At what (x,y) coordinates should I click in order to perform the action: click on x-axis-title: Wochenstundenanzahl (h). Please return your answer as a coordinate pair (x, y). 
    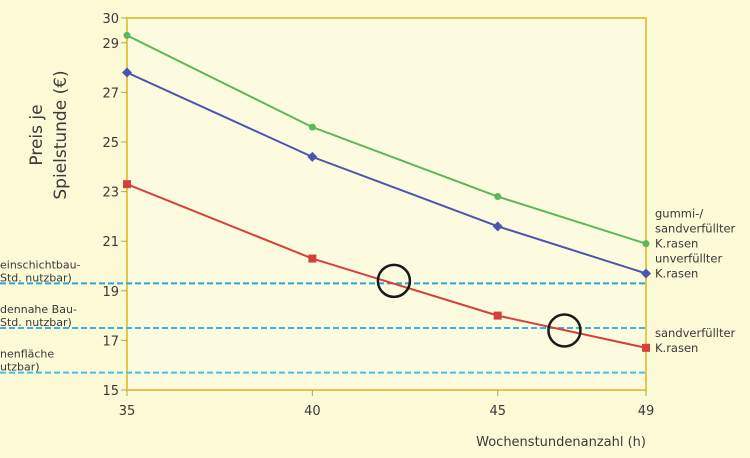
    Looking at the image, I should click on (561, 442).